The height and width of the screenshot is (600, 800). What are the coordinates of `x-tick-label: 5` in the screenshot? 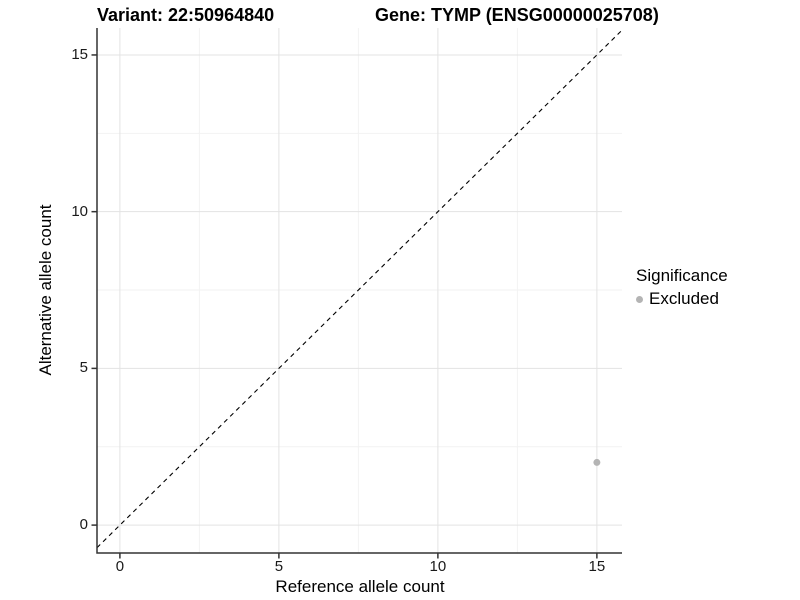 It's located at (279, 566).